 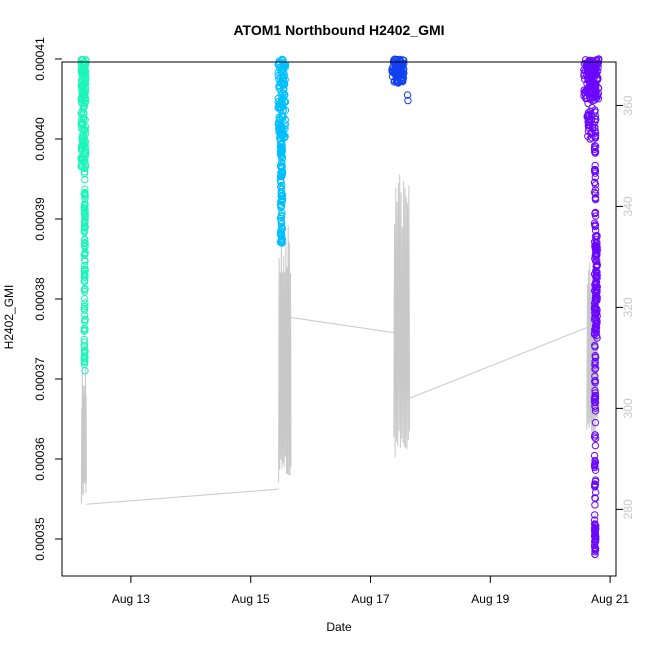 I want to click on y2-tick-label: 280, so click(x=628, y=509).